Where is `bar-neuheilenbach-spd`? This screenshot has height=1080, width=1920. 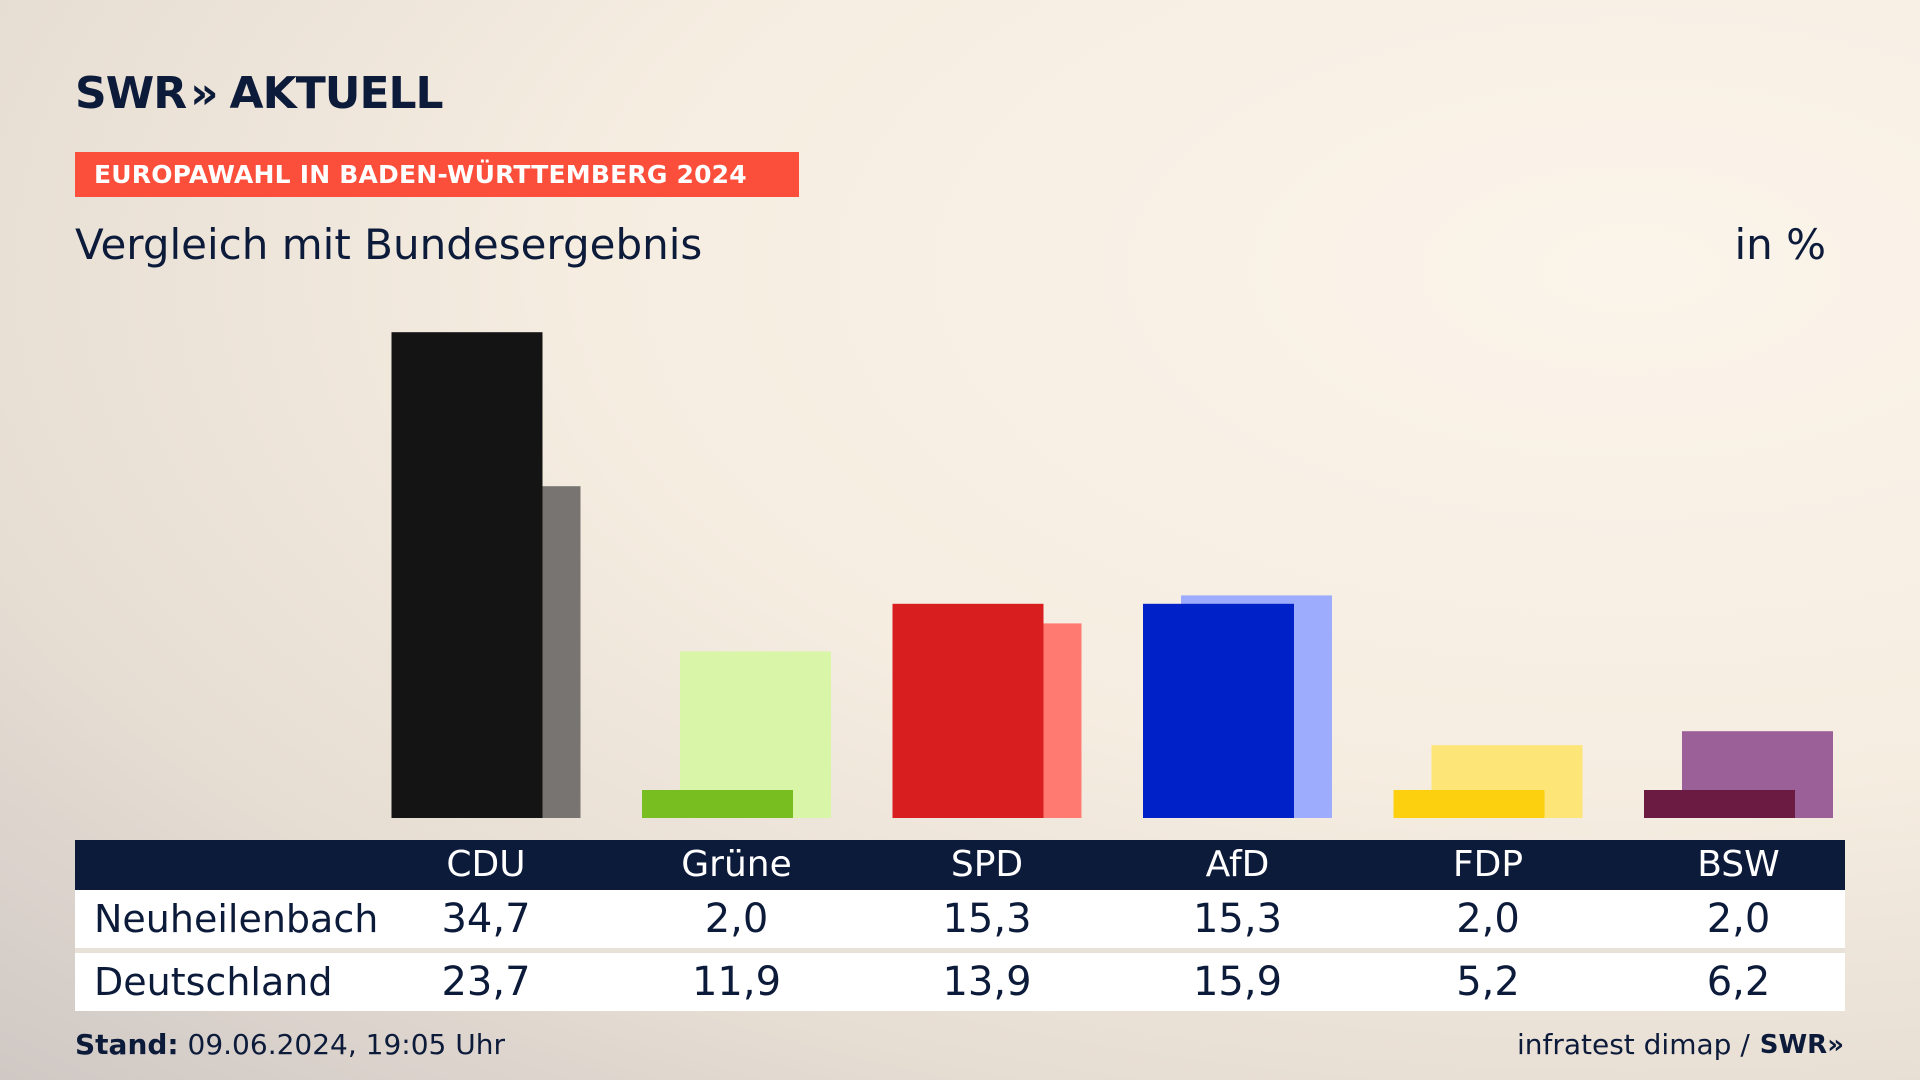
bar-neuheilenbach-spd is located at coordinates (968, 710).